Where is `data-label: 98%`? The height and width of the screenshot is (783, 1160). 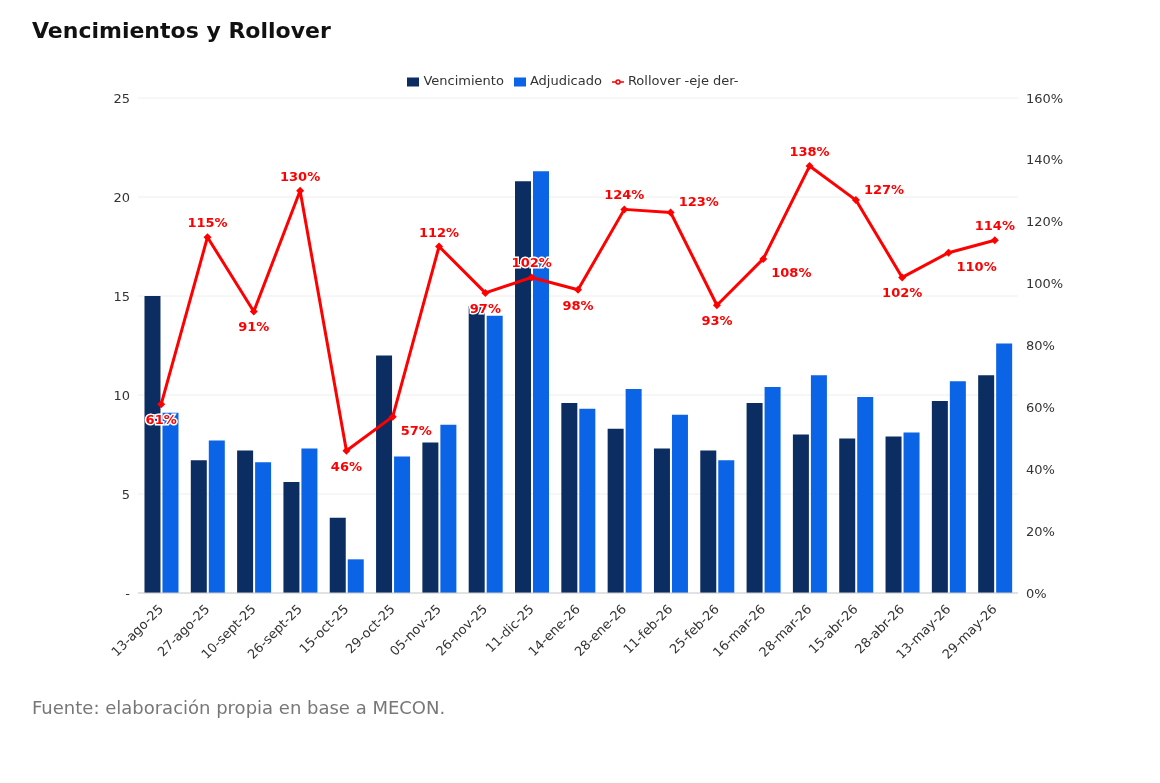 data-label: 98% is located at coordinates (578, 305).